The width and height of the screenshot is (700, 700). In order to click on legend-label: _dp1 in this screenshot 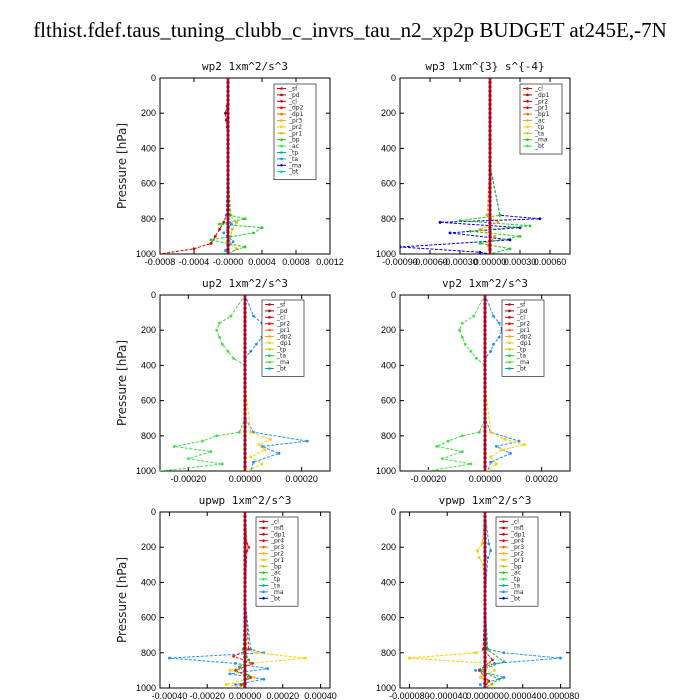, I will do `click(296, 114)`.